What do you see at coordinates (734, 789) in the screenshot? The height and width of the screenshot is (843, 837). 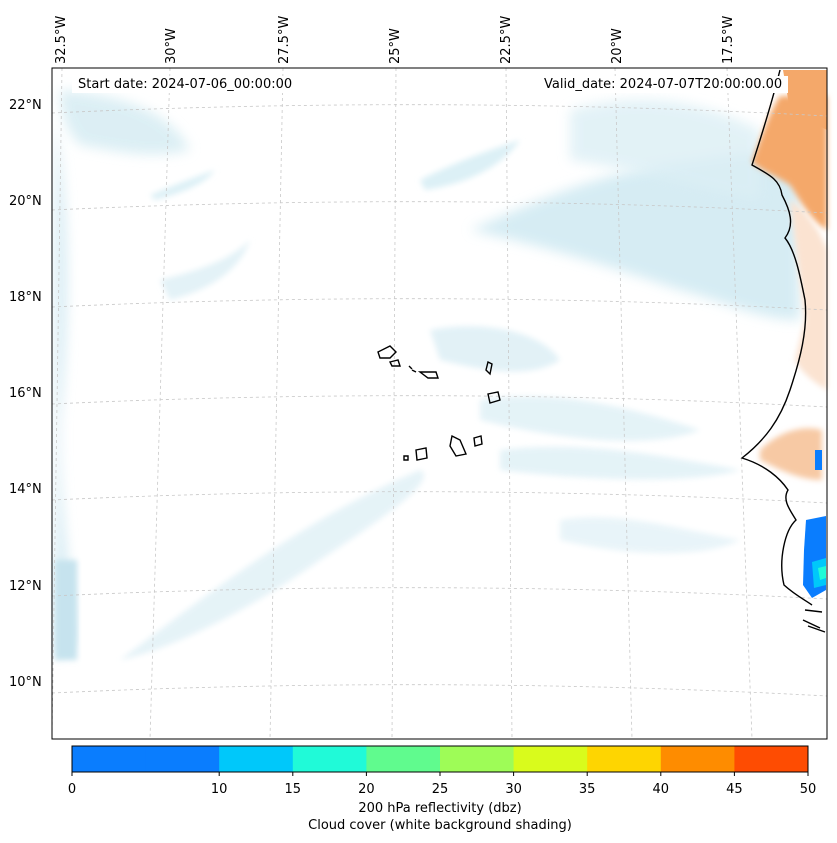 I see `colorbar-tick-label: 45` at bounding box center [734, 789].